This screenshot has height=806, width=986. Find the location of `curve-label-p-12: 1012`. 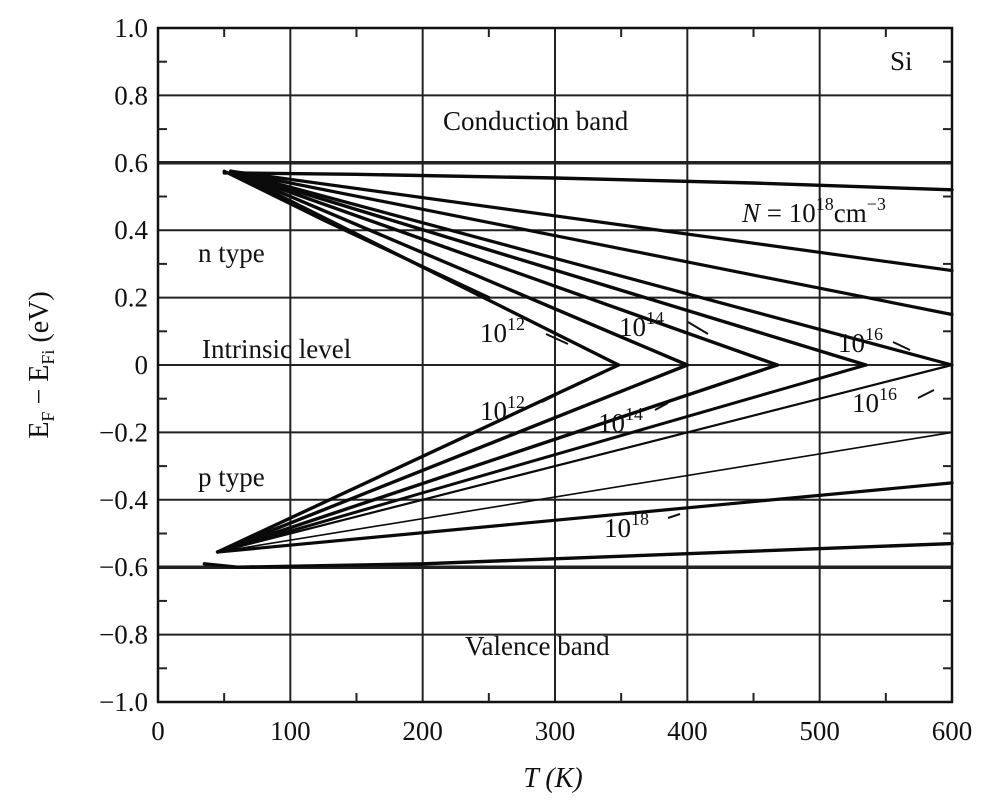

curve-label-p-12: 1012 is located at coordinates (502, 409).